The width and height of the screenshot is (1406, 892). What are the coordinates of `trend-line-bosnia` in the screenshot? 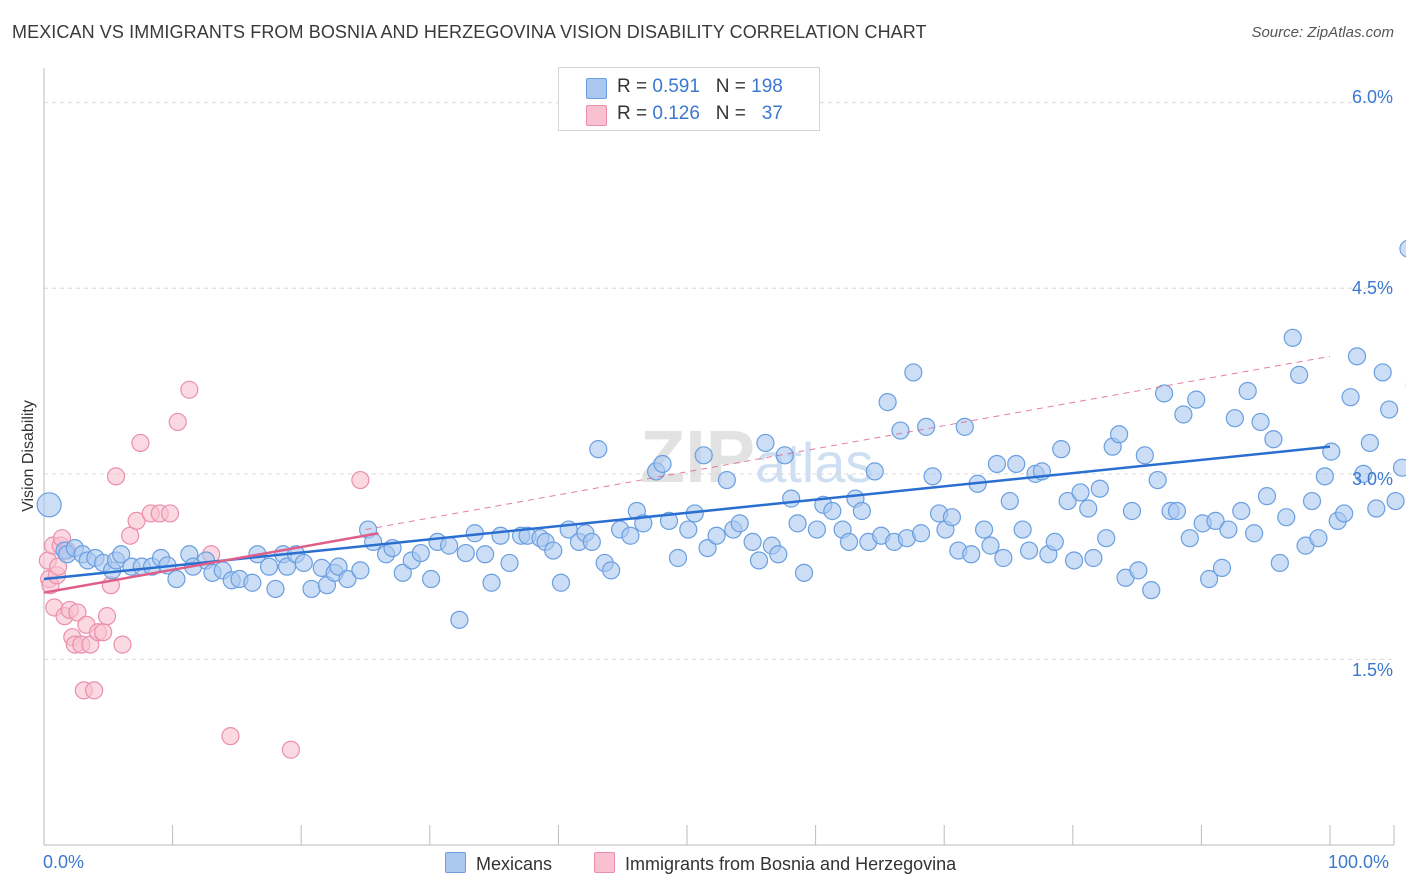 It's located at (211, 563).